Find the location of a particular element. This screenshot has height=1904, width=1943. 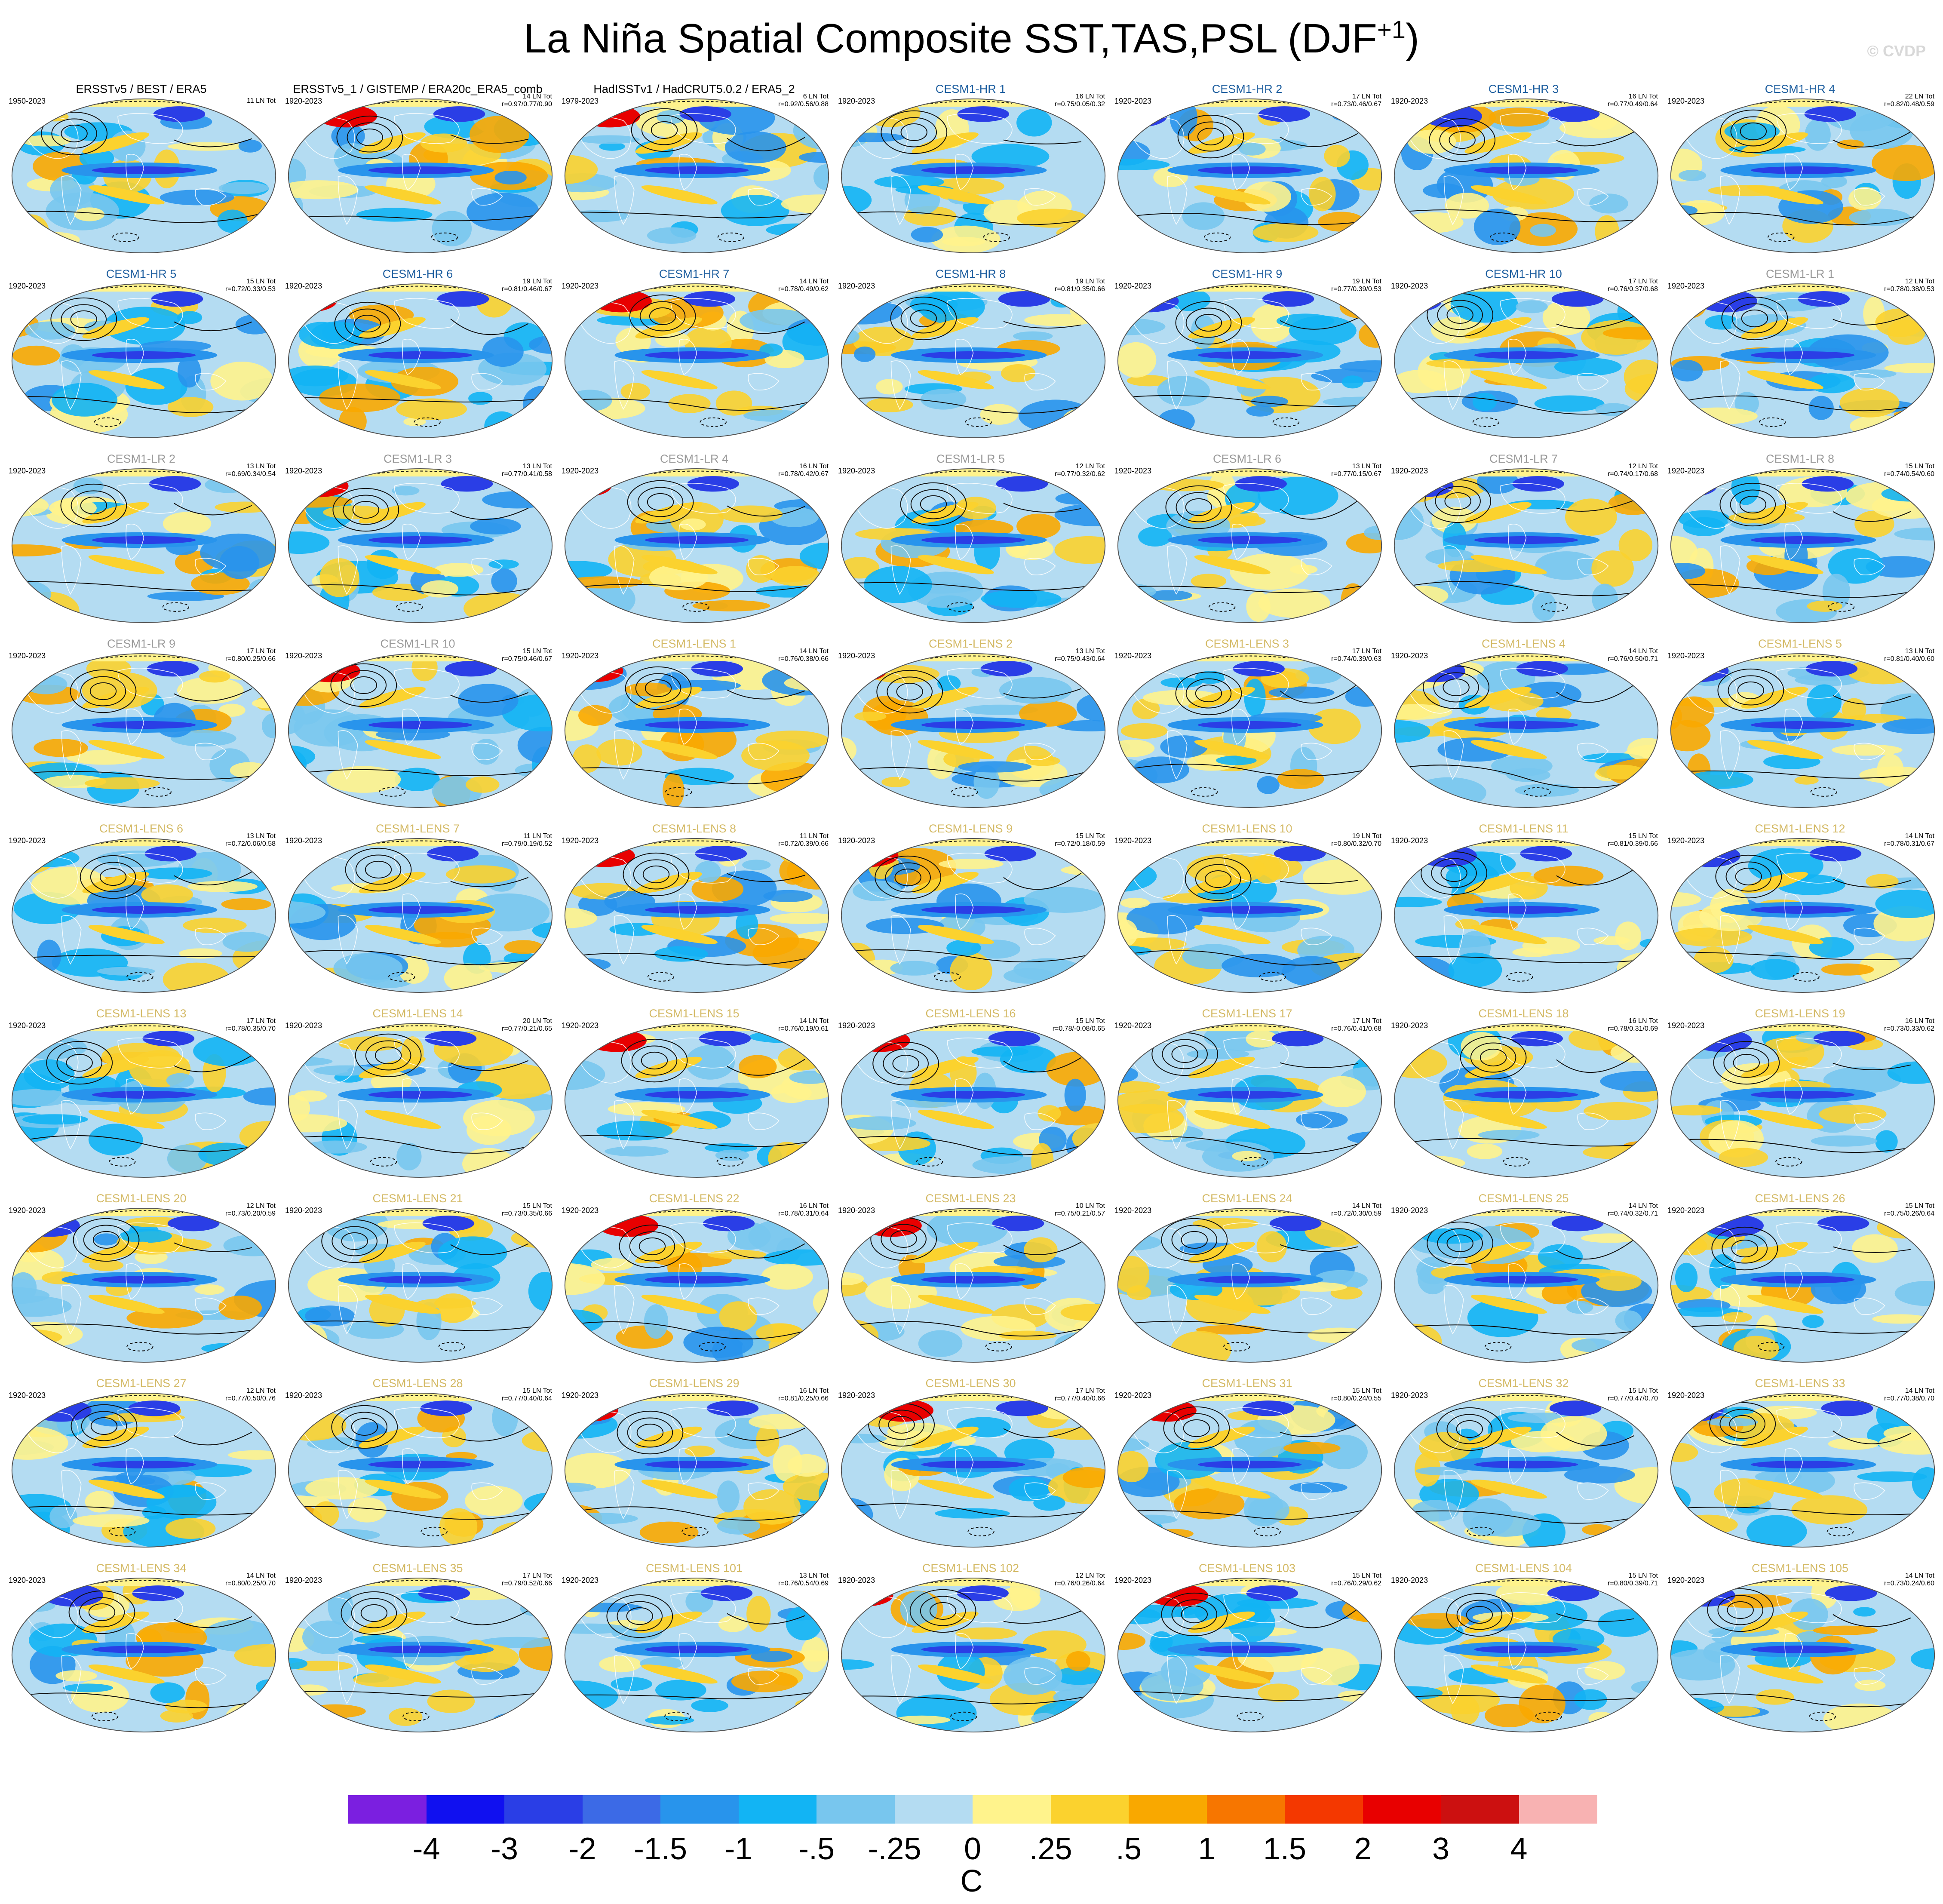

panel-title: CESM1-LR 1 is located at coordinates (1800, 274).